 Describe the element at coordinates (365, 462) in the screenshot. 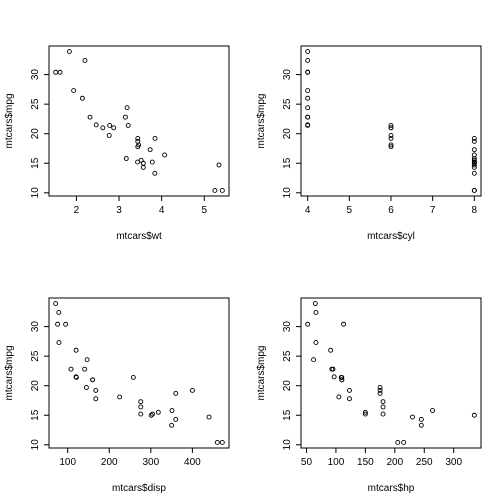

I see `x-tick-label: 150` at that location.